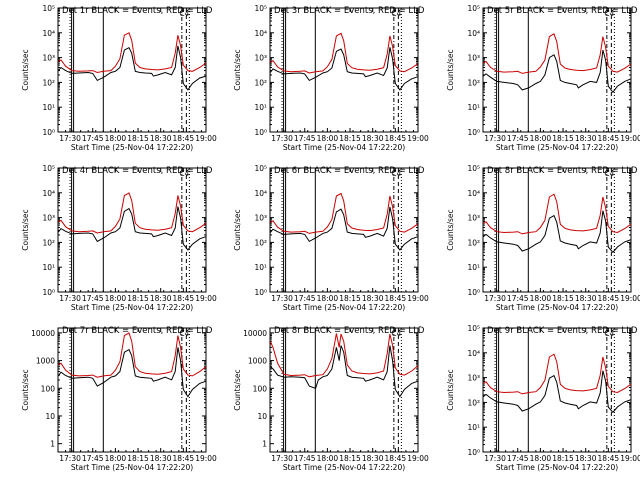 The image size is (640, 480). I want to click on chart-title: Det 7r BLACK = Events, RED = LLD, so click(137, 331).